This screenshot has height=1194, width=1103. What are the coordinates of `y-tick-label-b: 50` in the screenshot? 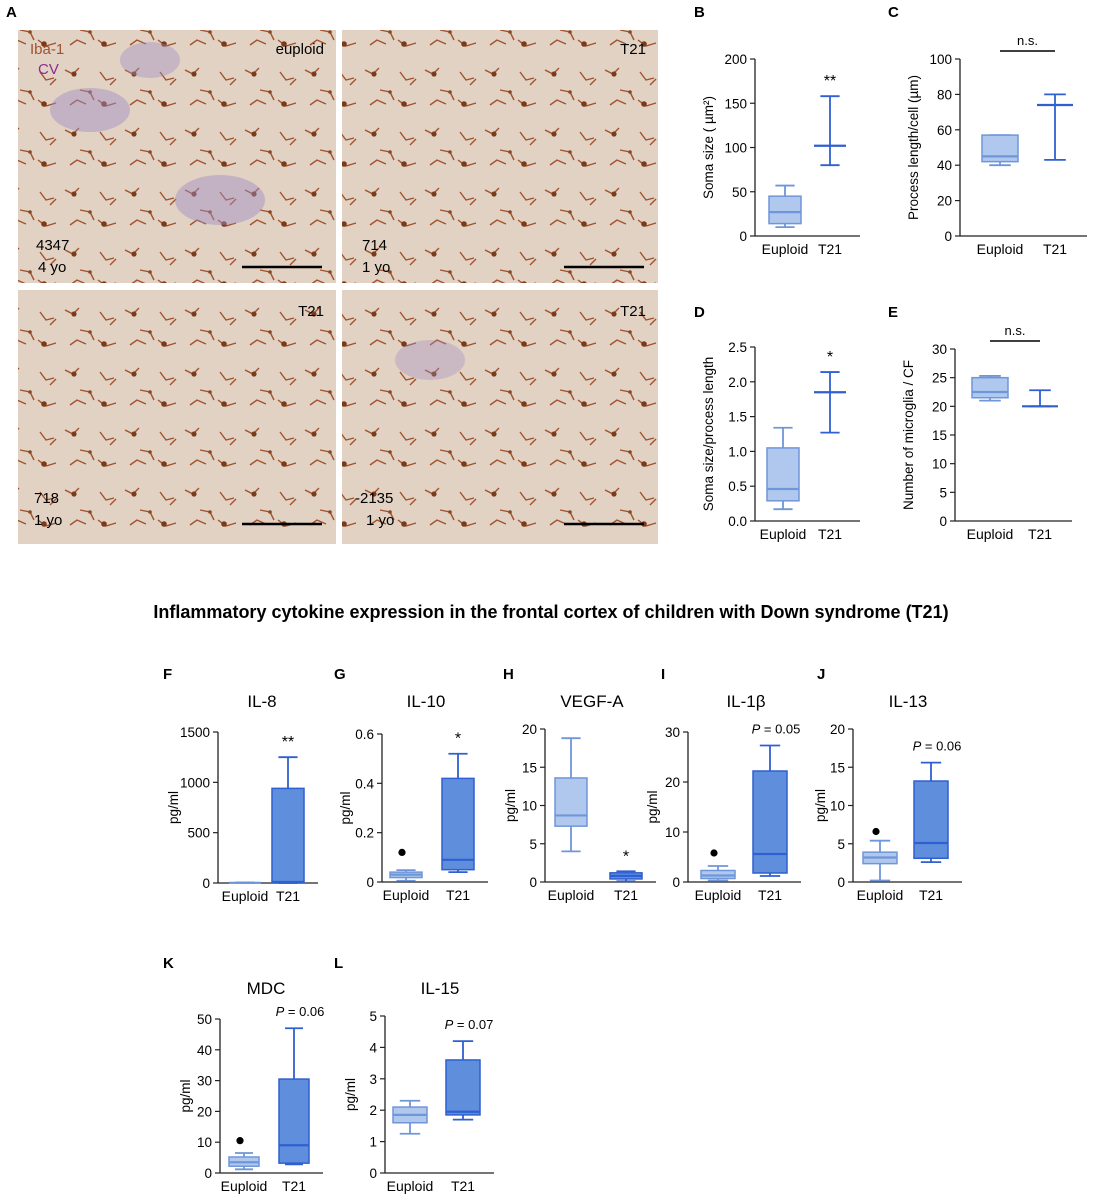 It's located at (739, 192).